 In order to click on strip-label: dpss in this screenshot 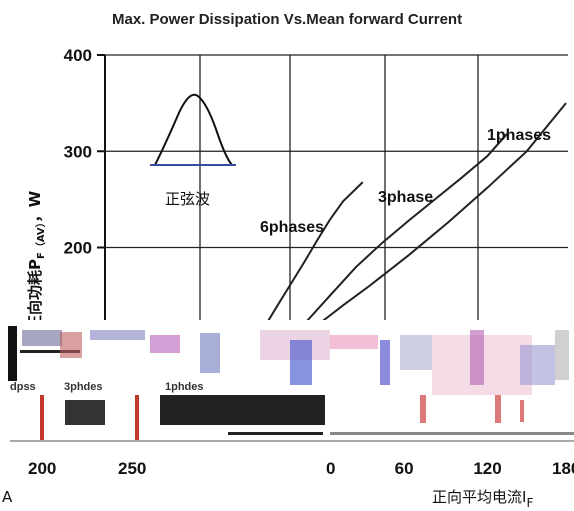, I will do `click(23, 387)`.